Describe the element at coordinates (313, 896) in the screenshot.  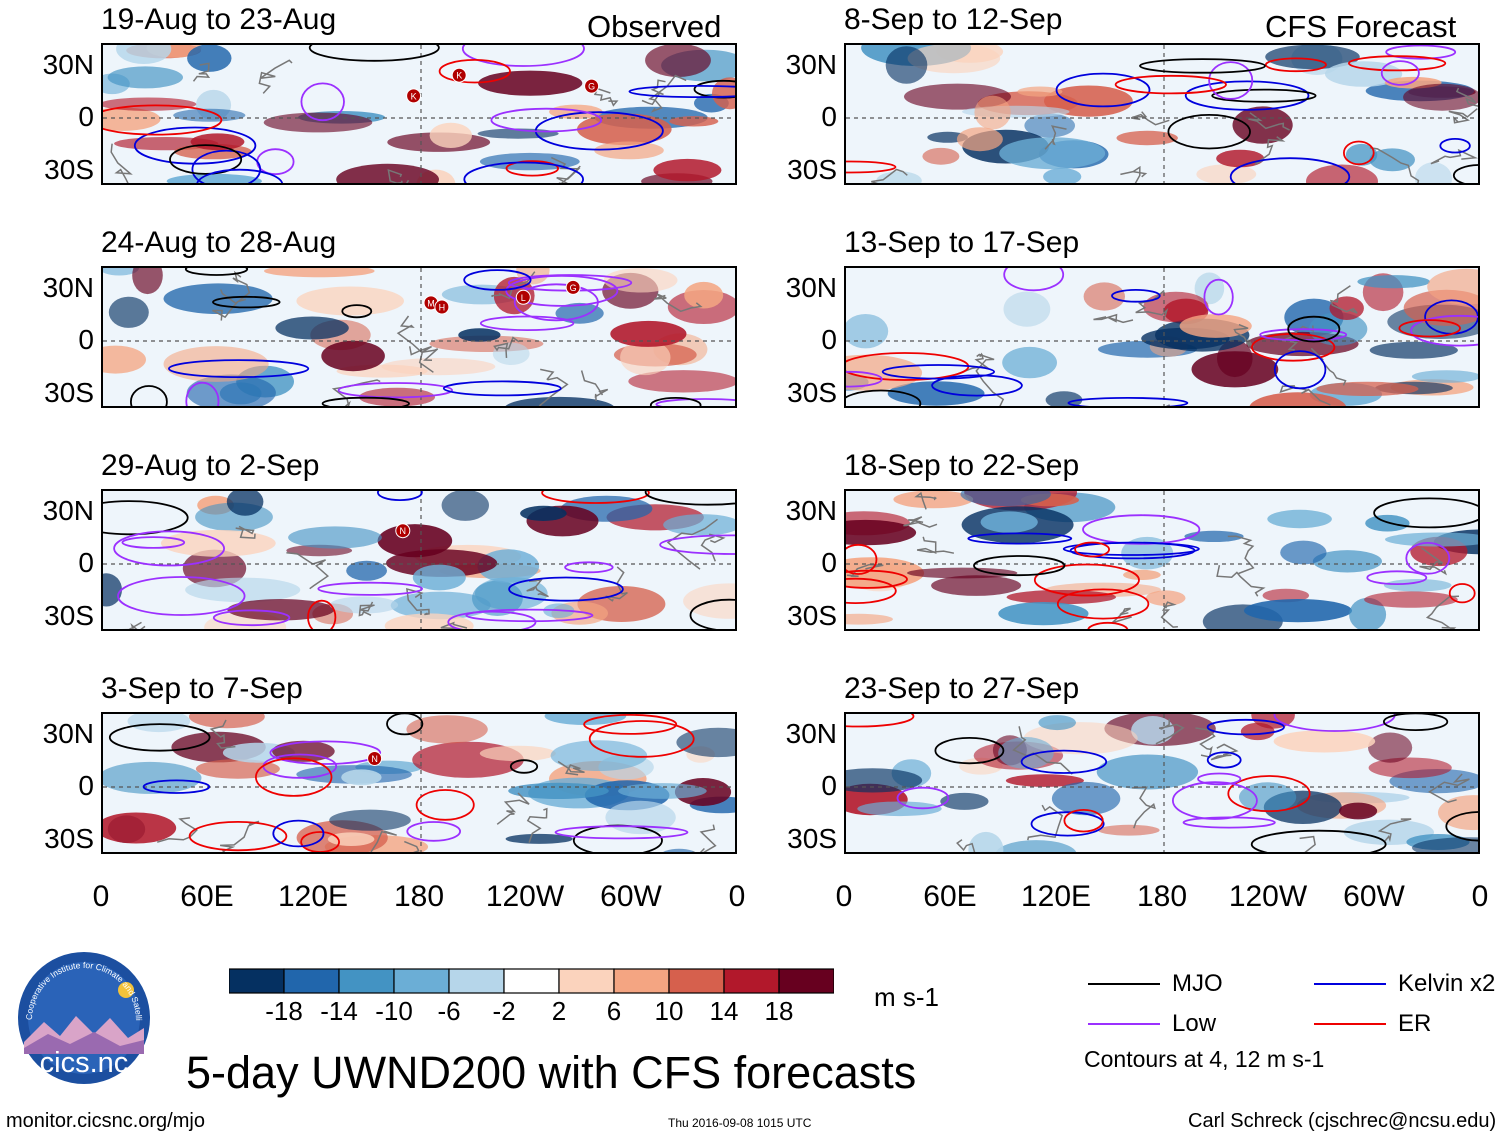
I see `lon-label: 120E` at that location.